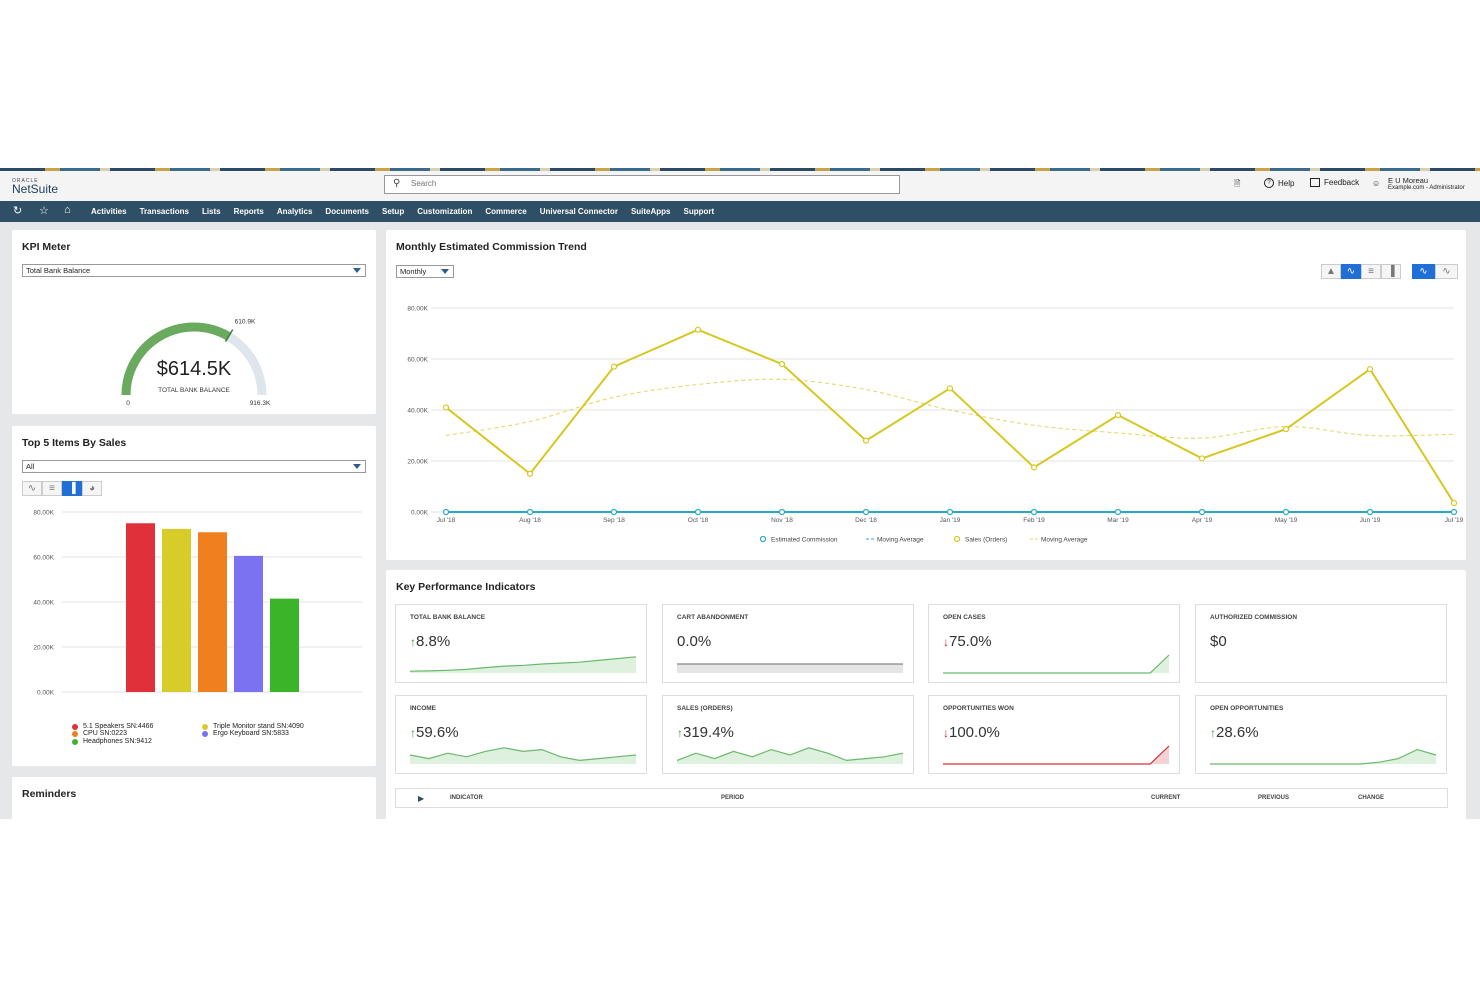 This screenshot has width=1480, height=987. I want to click on chart-type-buttons: ∿ ≡ ▐ ◕, so click(62, 488).